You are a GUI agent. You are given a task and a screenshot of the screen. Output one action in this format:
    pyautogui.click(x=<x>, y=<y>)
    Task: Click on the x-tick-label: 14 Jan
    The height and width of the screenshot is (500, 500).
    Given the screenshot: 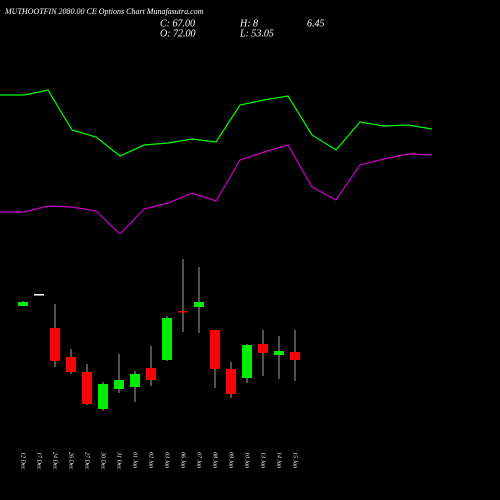 What is the action you would take?
    pyautogui.click(x=279, y=460)
    